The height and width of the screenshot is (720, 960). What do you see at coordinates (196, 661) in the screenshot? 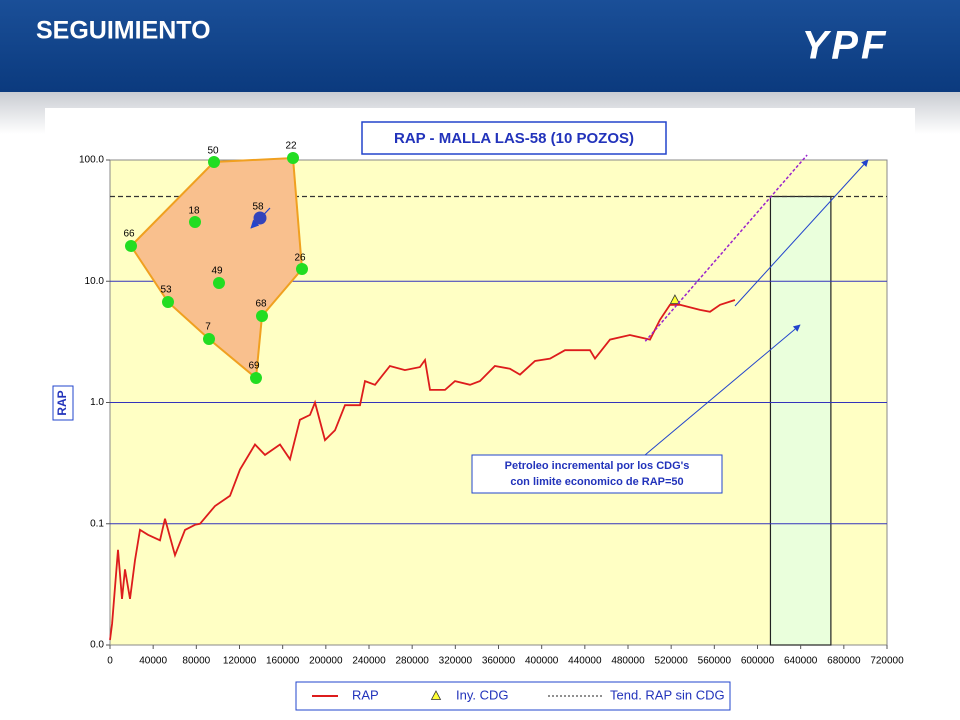
I see `x-tick-label: 80000` at bounding box center [196, 661].